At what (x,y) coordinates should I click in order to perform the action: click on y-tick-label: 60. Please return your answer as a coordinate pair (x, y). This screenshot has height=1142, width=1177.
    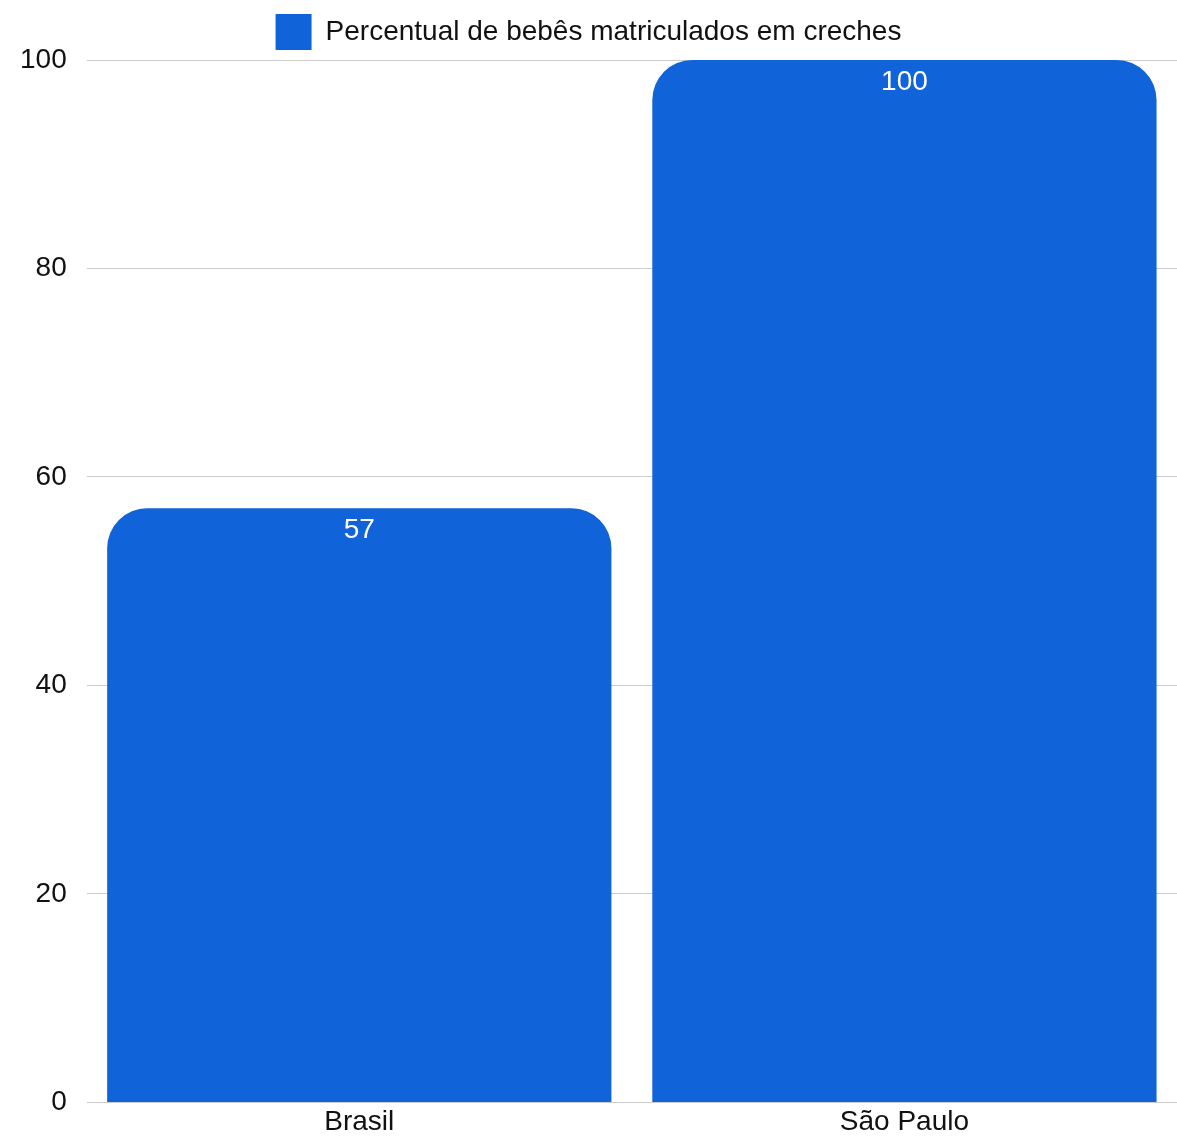
    Looking at the image, I should click on (51, 475).